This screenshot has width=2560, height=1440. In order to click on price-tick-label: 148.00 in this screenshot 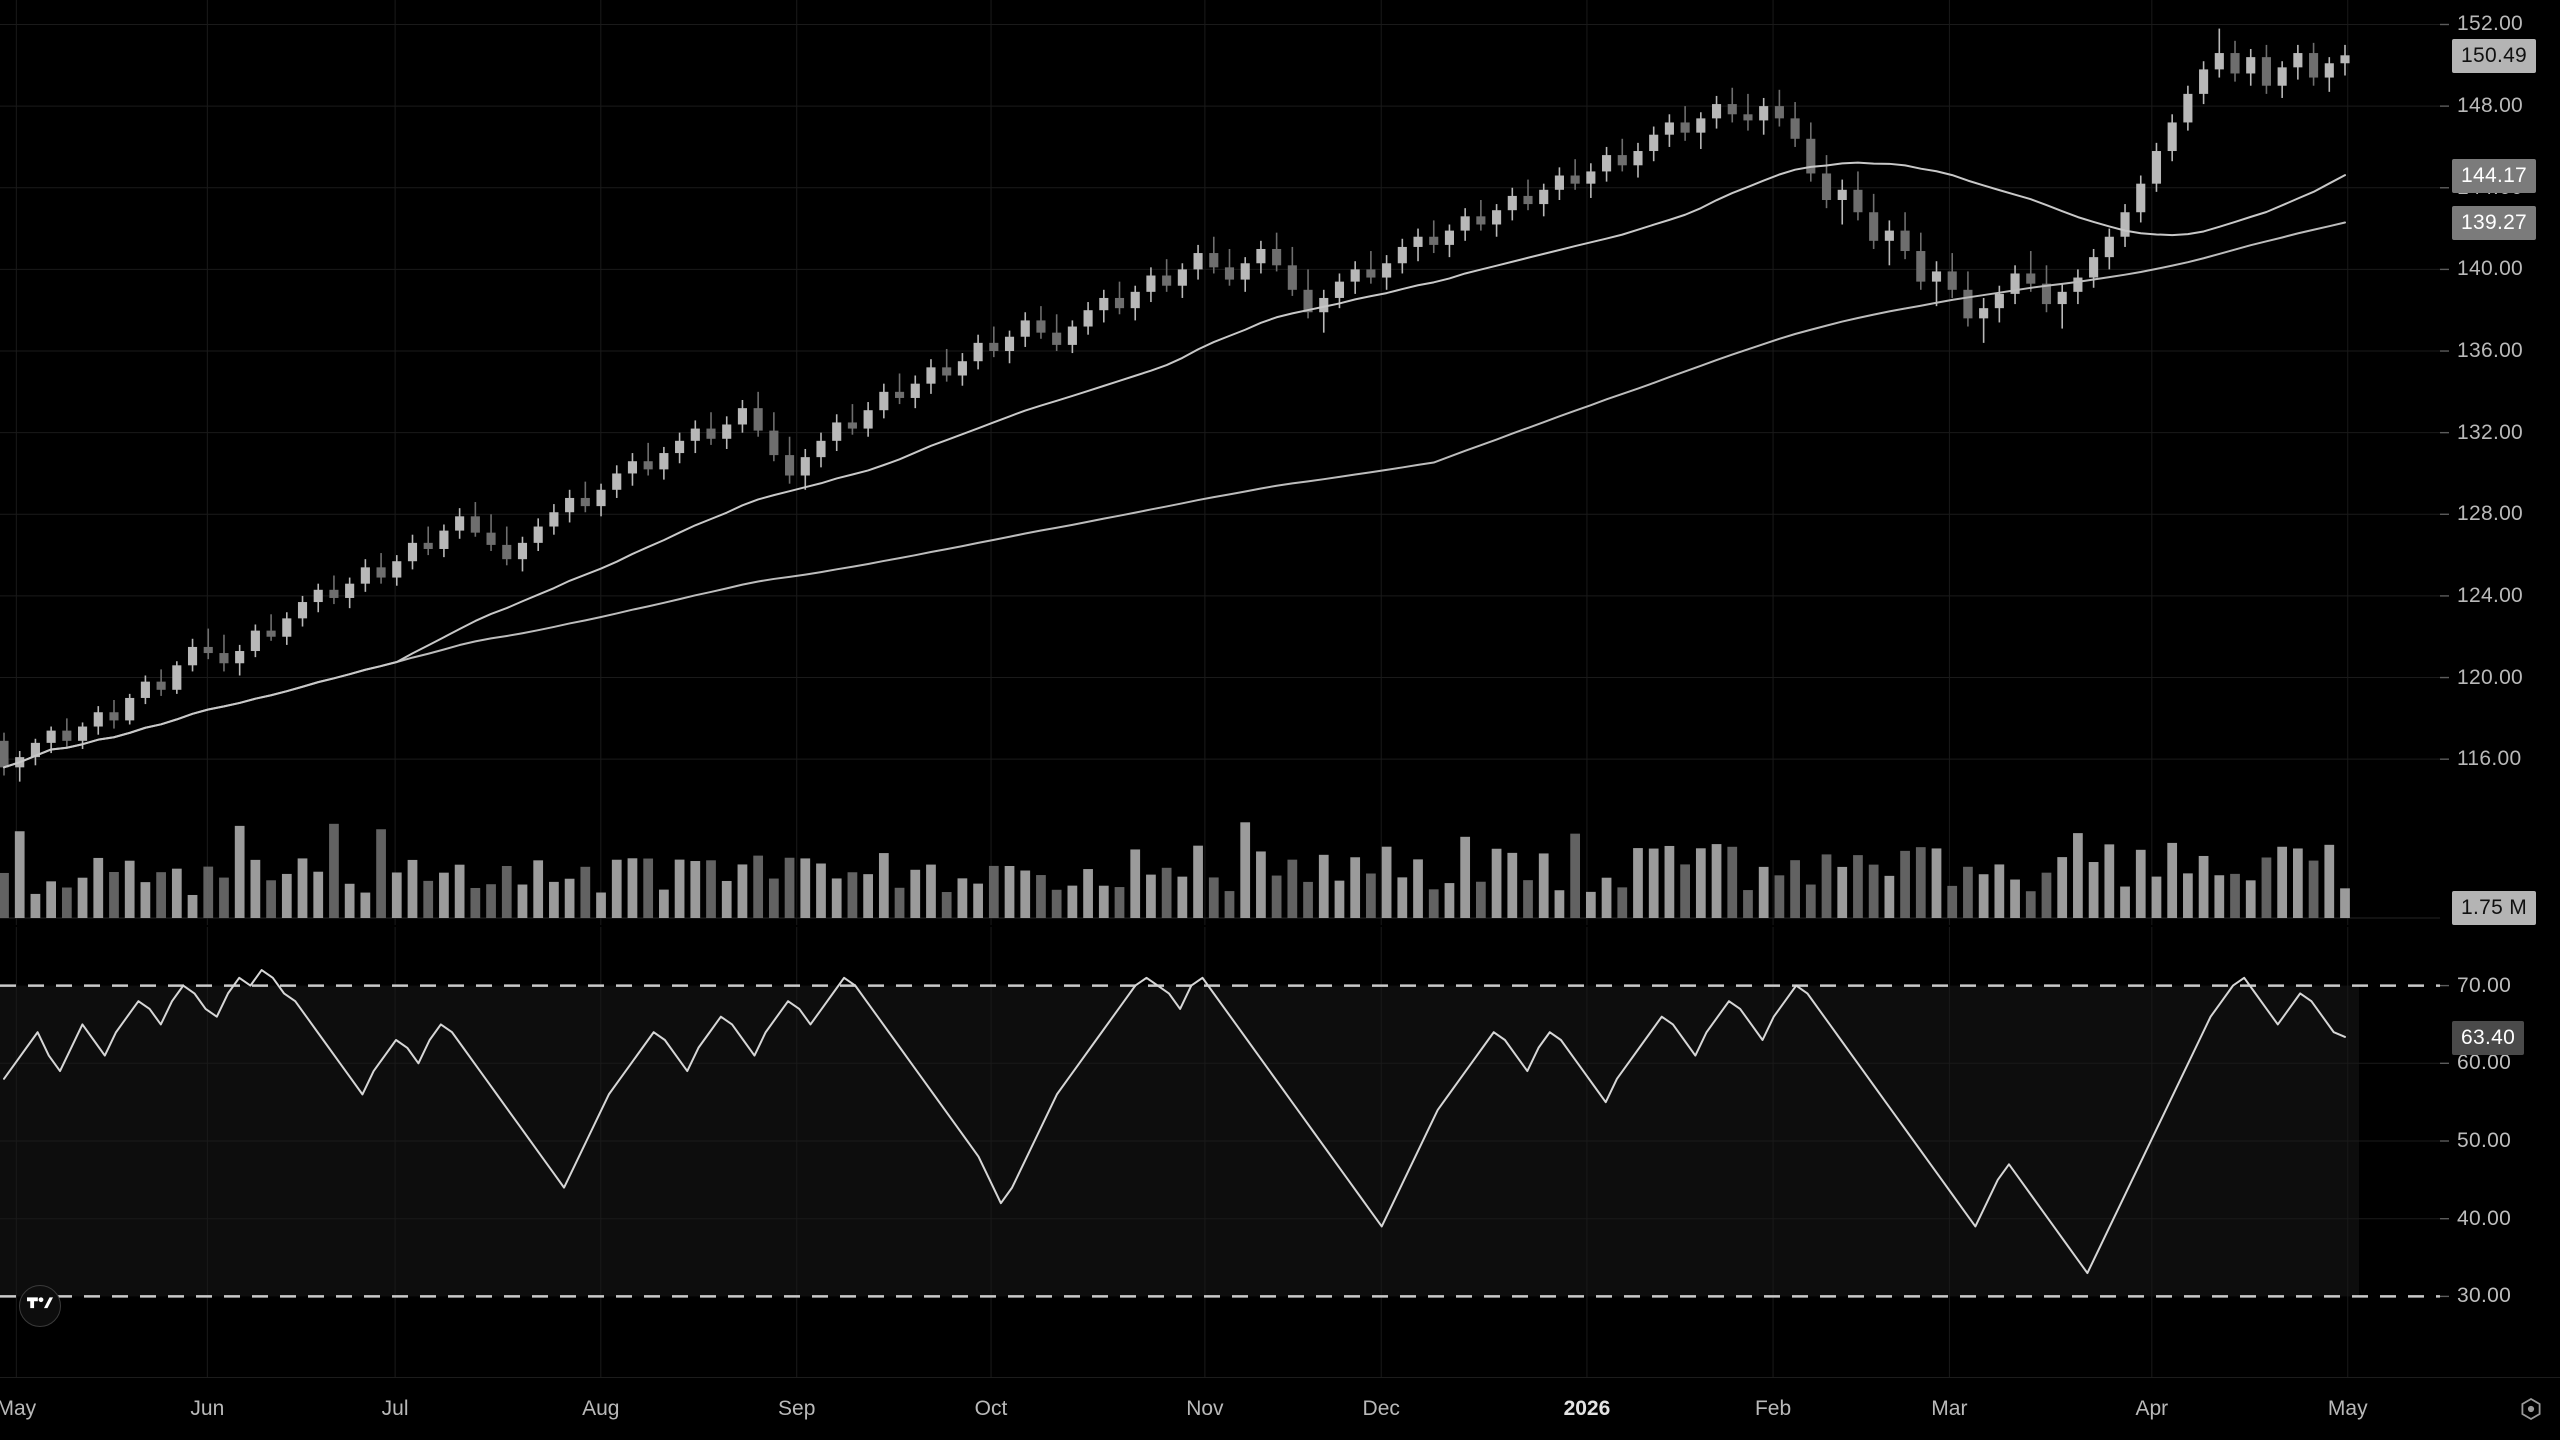, I will do `click(2490, 106)`.